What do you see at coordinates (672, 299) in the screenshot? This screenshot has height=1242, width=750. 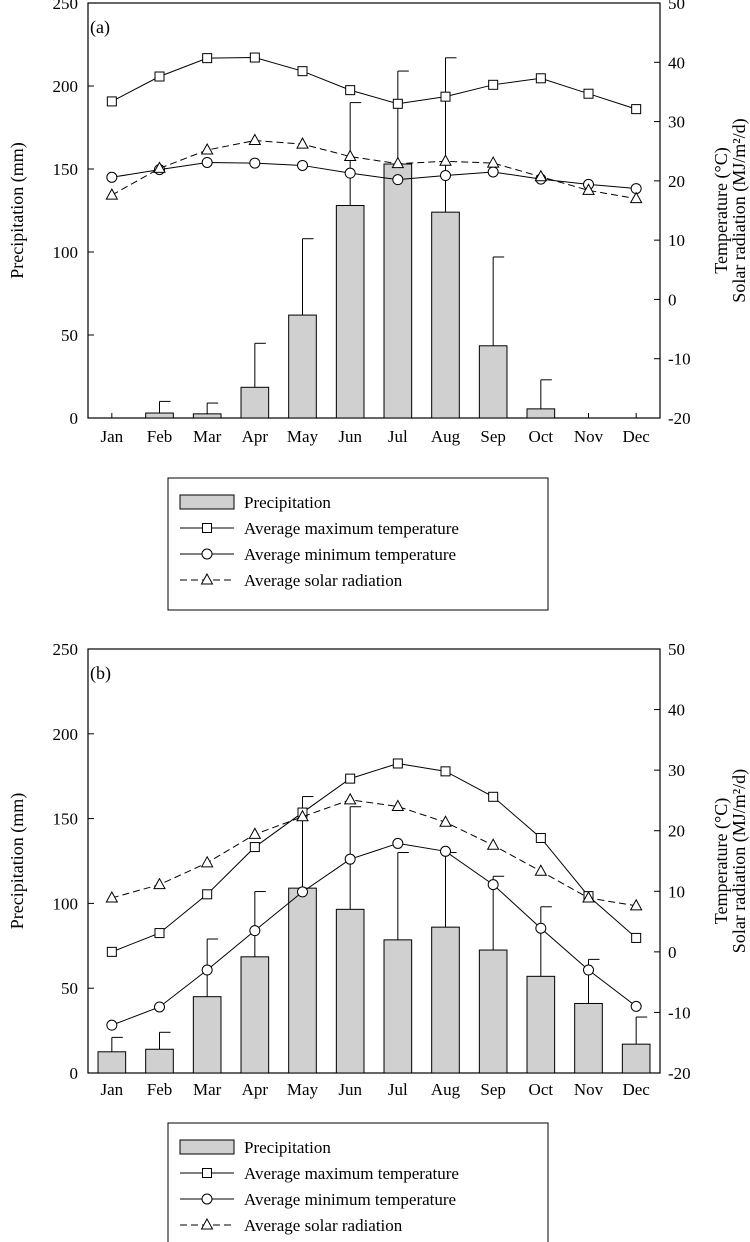 I see `right-axis-tick-label: 0` at bounding box center [672, 299].